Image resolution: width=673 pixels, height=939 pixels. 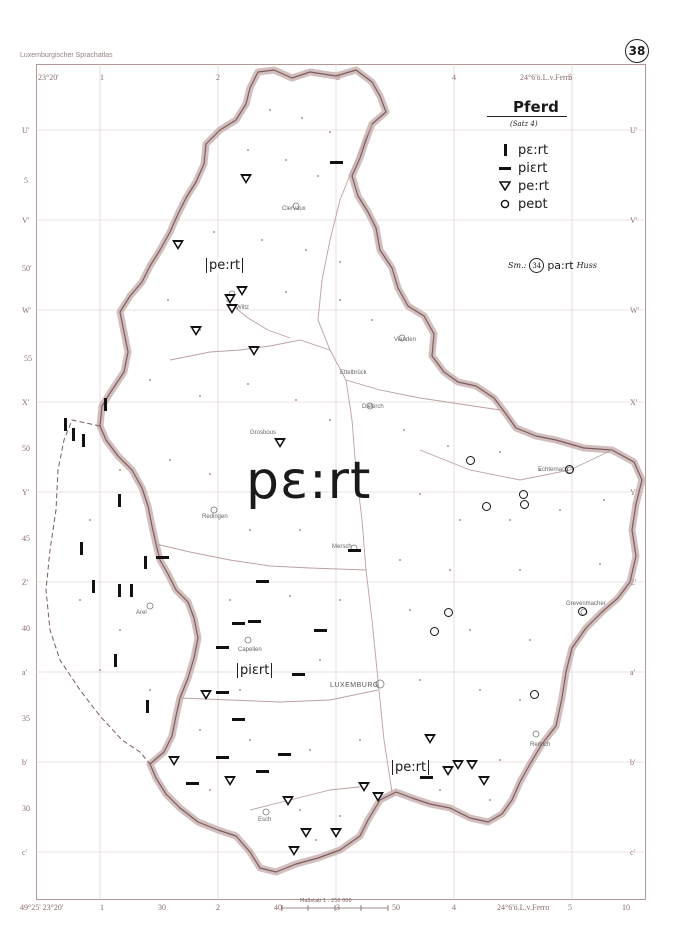 What do you see at coordinates (342, 547) in the screenshot?
I see `town-label: Mersch` at bounding box center [342, 547].